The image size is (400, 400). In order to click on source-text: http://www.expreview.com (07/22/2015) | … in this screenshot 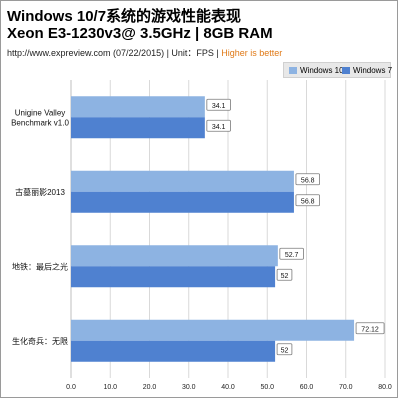, I will do `click(113, 53)`.